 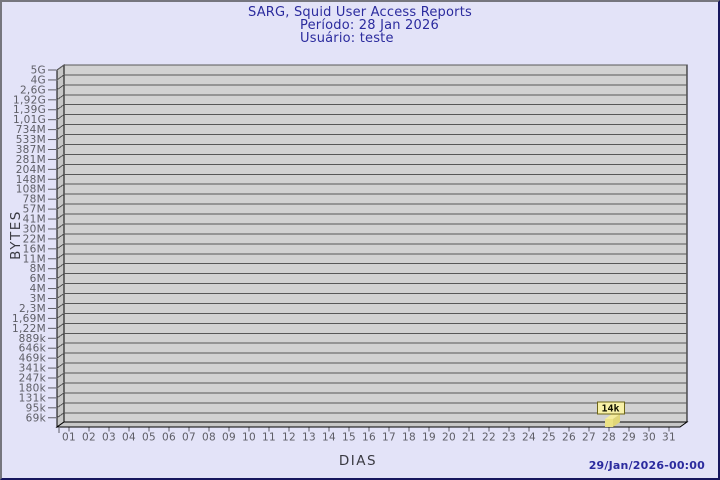 I want to click on y-tick-label: 889k, so click(x=33, y=339).